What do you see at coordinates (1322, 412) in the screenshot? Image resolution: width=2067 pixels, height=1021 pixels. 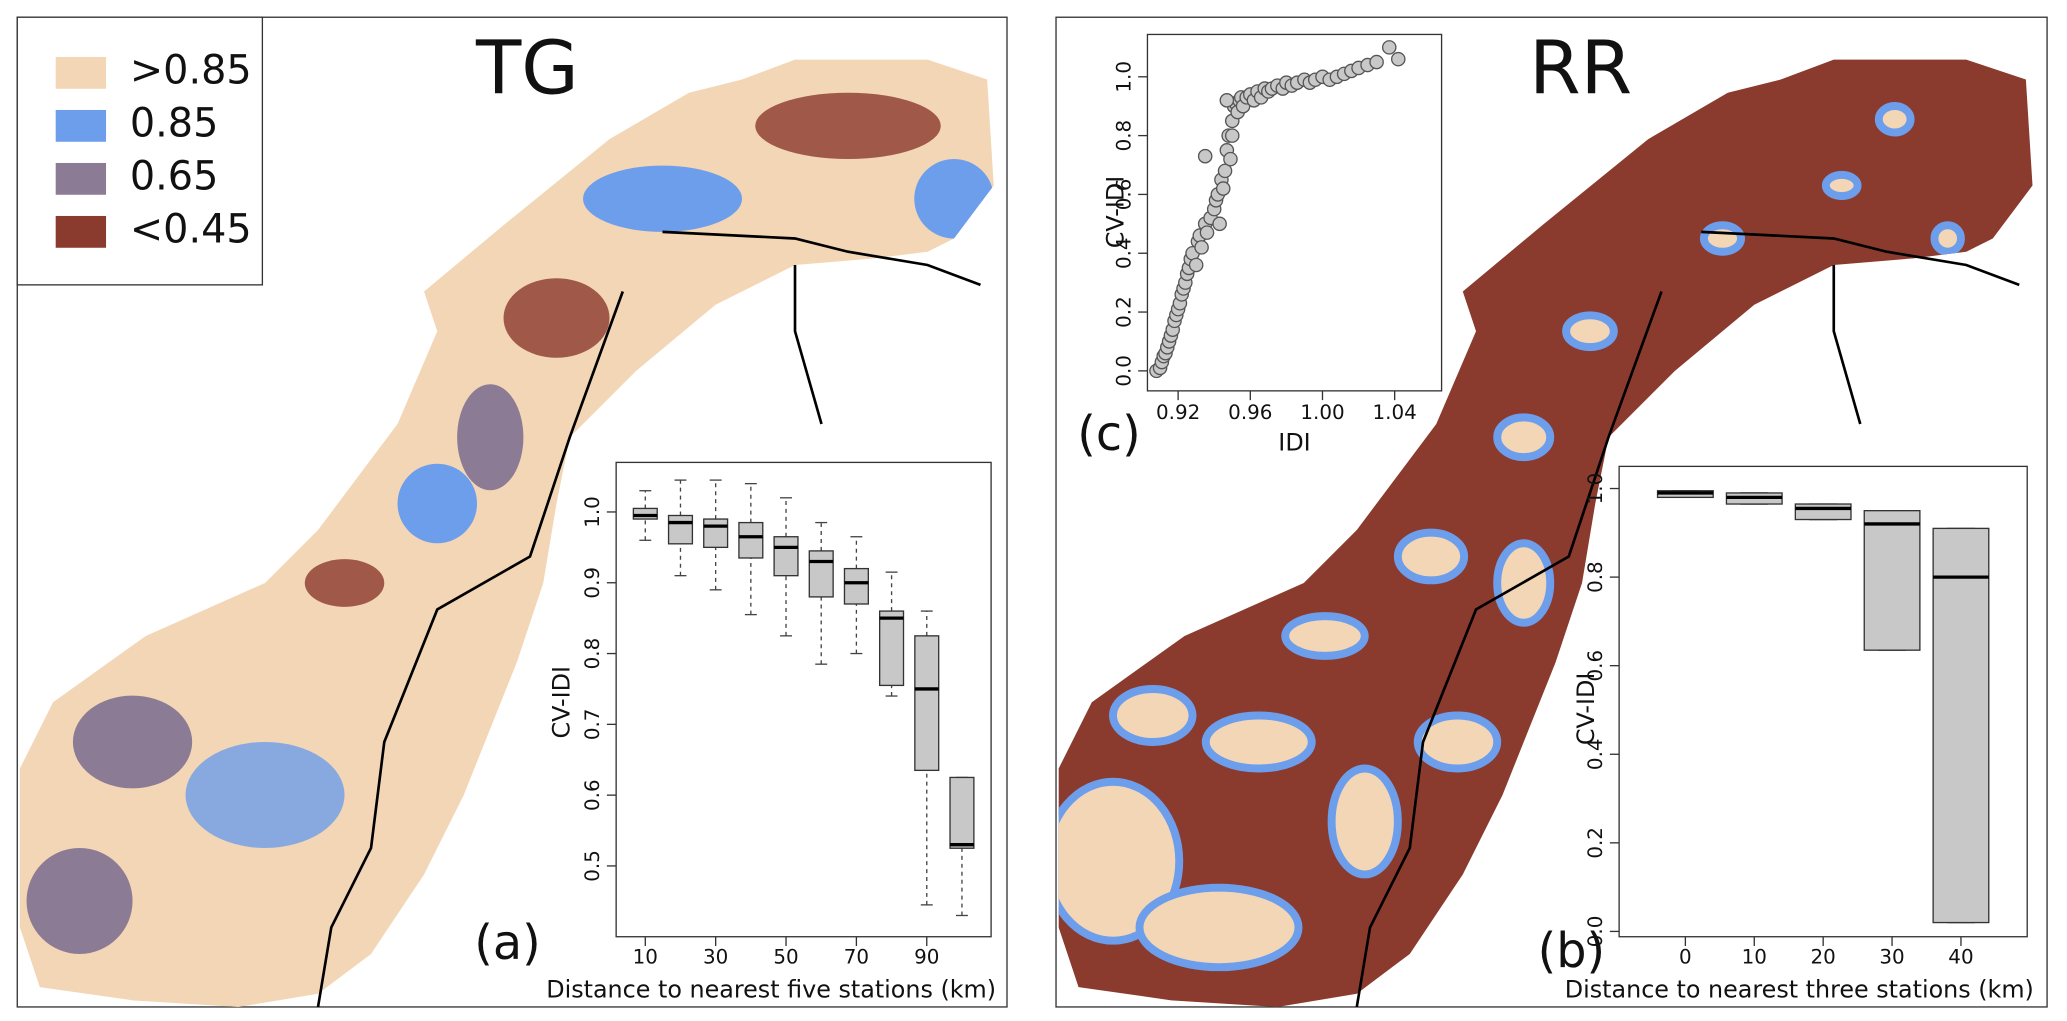 I see `x-tick-label: 1.00` at bounding box center [1322, 412].